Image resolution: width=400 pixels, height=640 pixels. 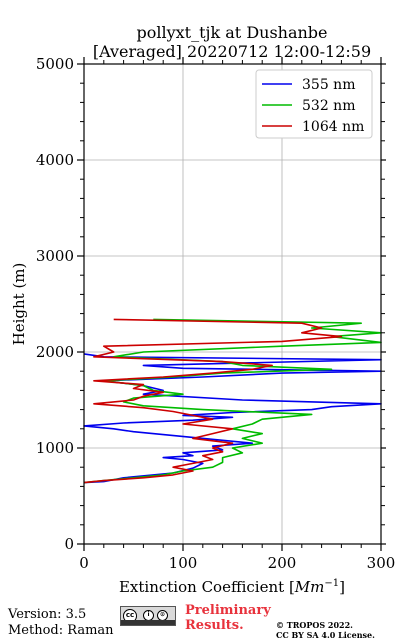 I want to click on x-axis-unit-base: Mm, so click(x=309, y=587).